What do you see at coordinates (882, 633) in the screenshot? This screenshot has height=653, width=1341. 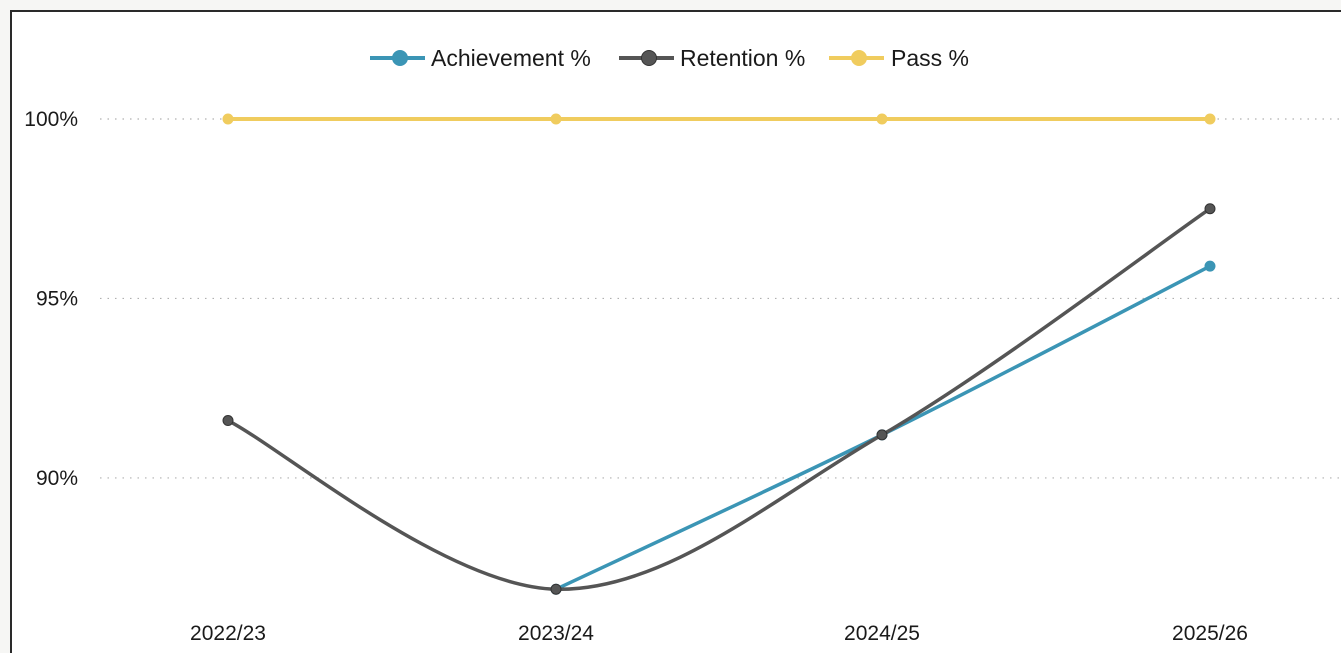 I see `x-tick-label: 2024/25` at bounding box center [882, 633].